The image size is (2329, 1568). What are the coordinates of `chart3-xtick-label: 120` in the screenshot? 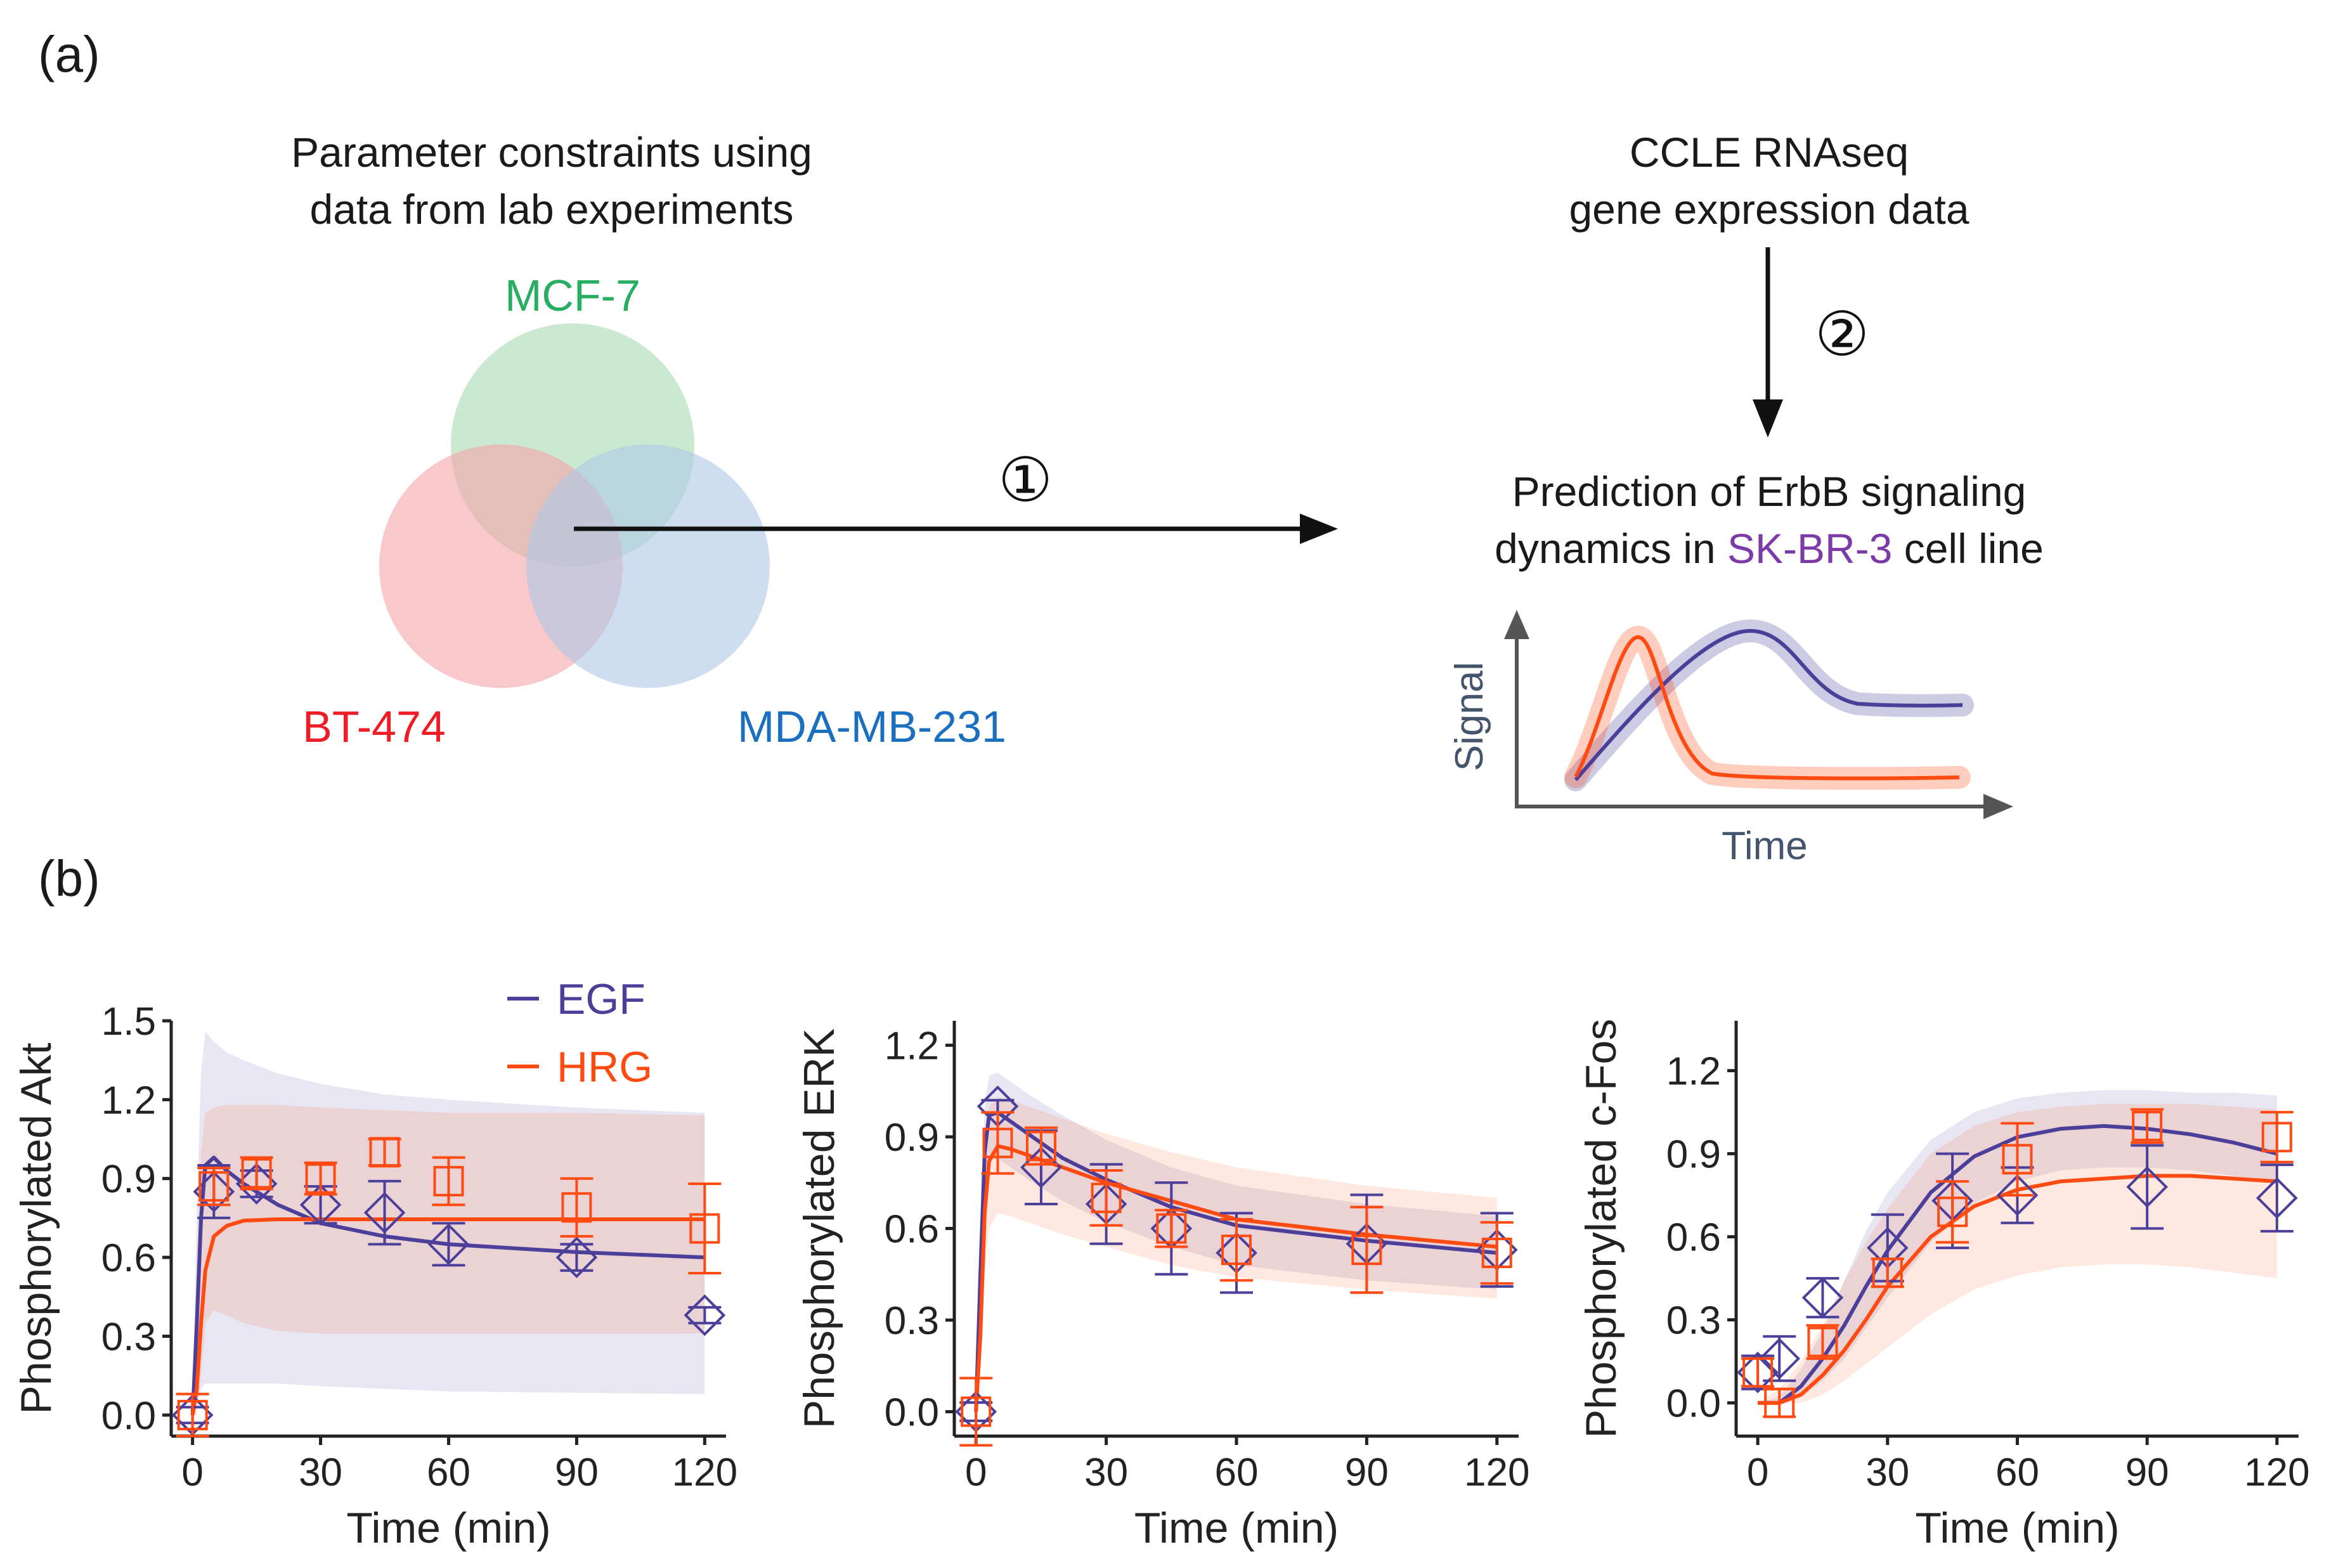 It's located at (2276, 1472).